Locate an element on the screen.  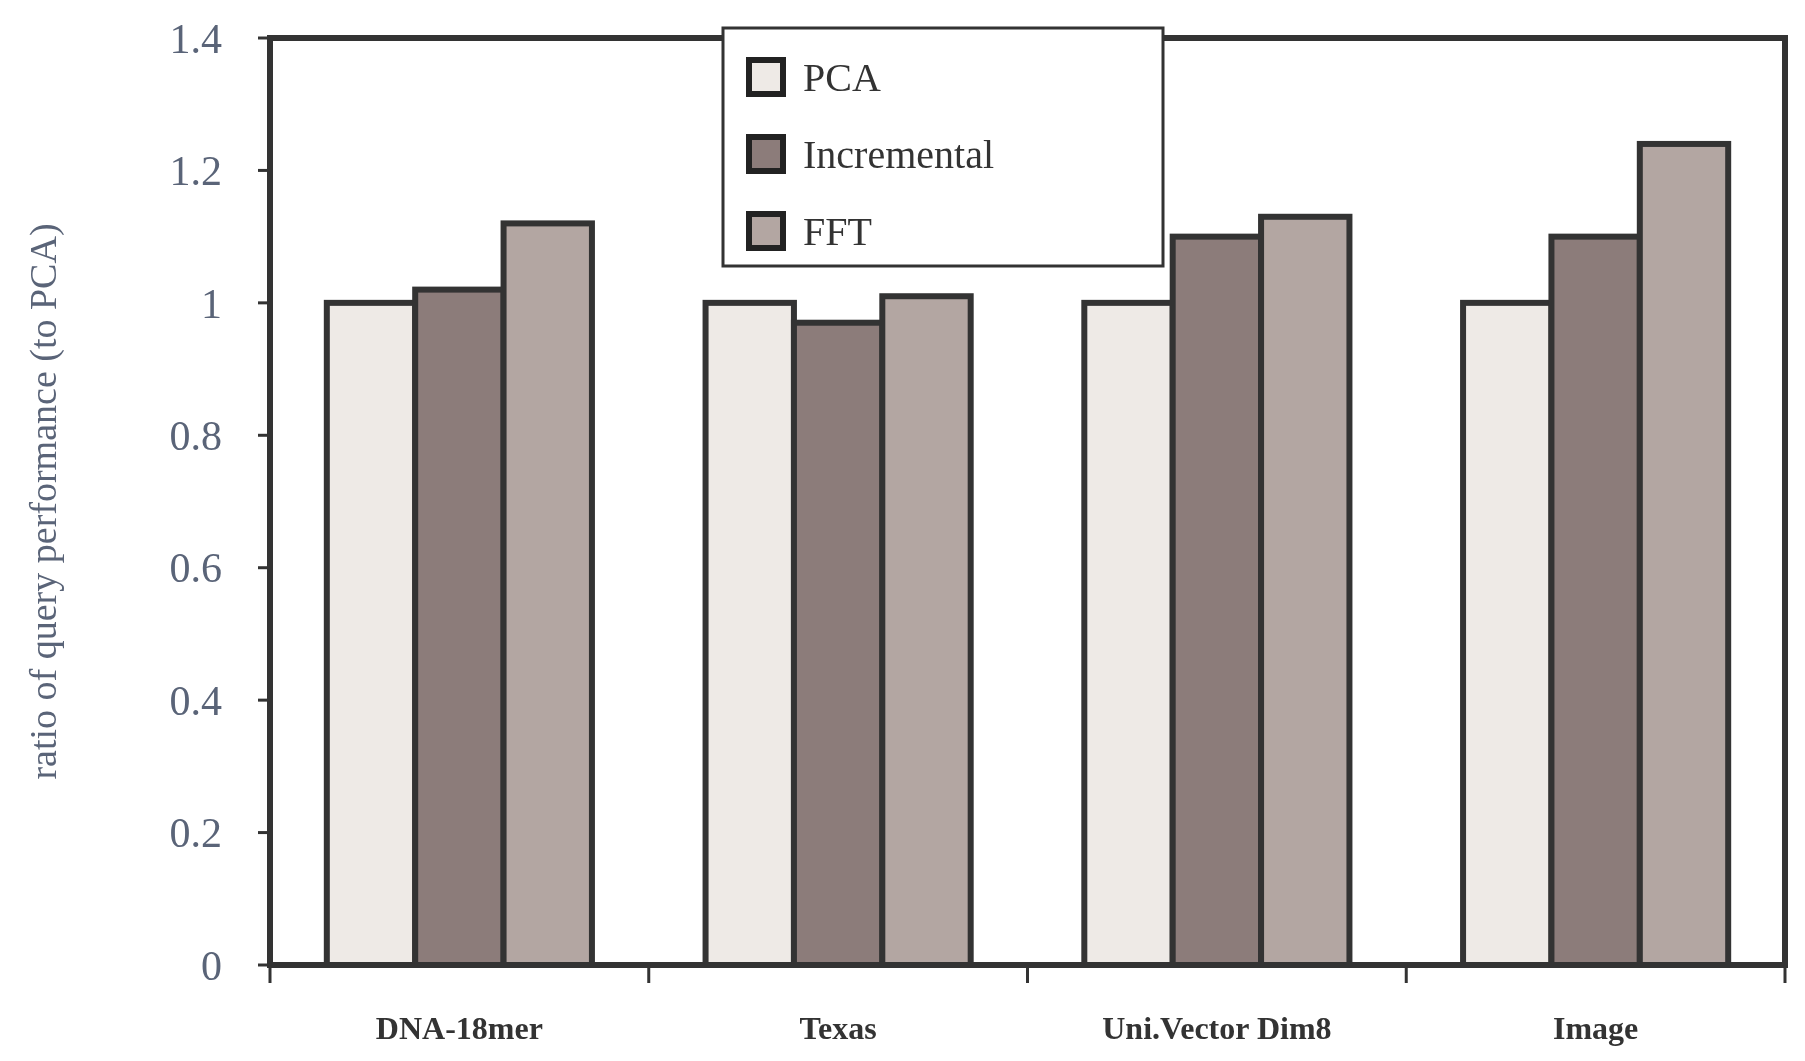
x-tick-label: Uni.Vector Dim8 is located at coordinates (1217, 1028).